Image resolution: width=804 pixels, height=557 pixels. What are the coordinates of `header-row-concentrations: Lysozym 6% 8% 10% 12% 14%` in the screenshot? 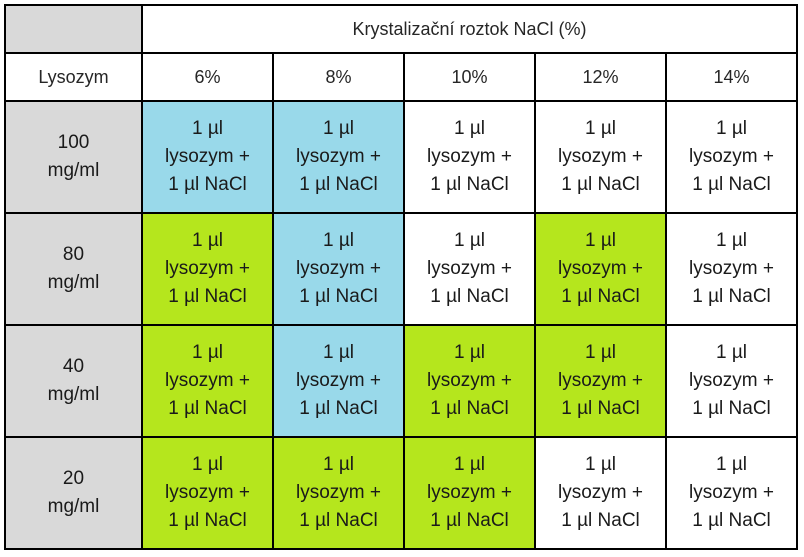 It's located at (401, 77).